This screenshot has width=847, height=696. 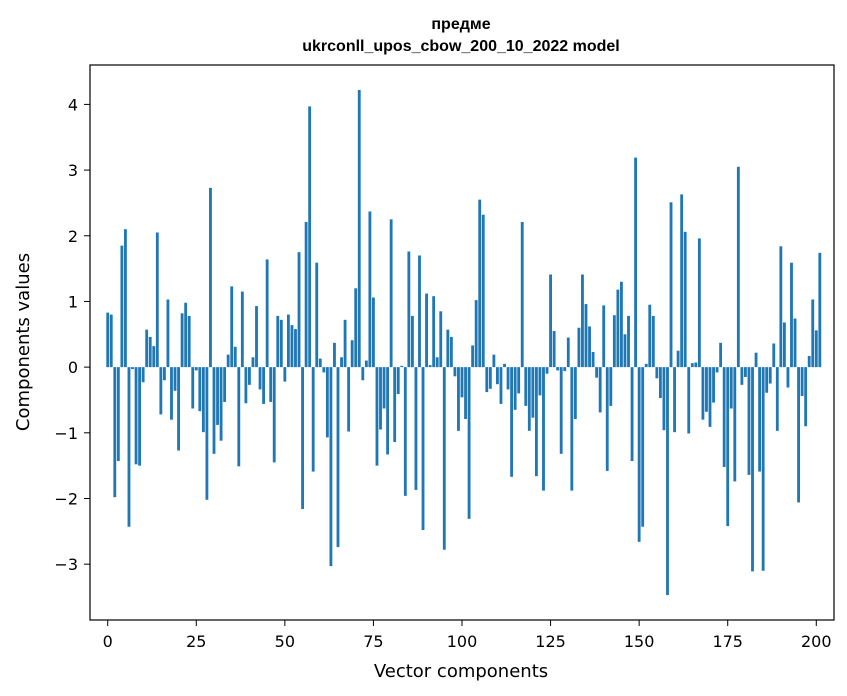 What do you see at coordinates (73, 367) in the screenshot?
I see `y-tick-label: 0` at bounding box center [73, 367].